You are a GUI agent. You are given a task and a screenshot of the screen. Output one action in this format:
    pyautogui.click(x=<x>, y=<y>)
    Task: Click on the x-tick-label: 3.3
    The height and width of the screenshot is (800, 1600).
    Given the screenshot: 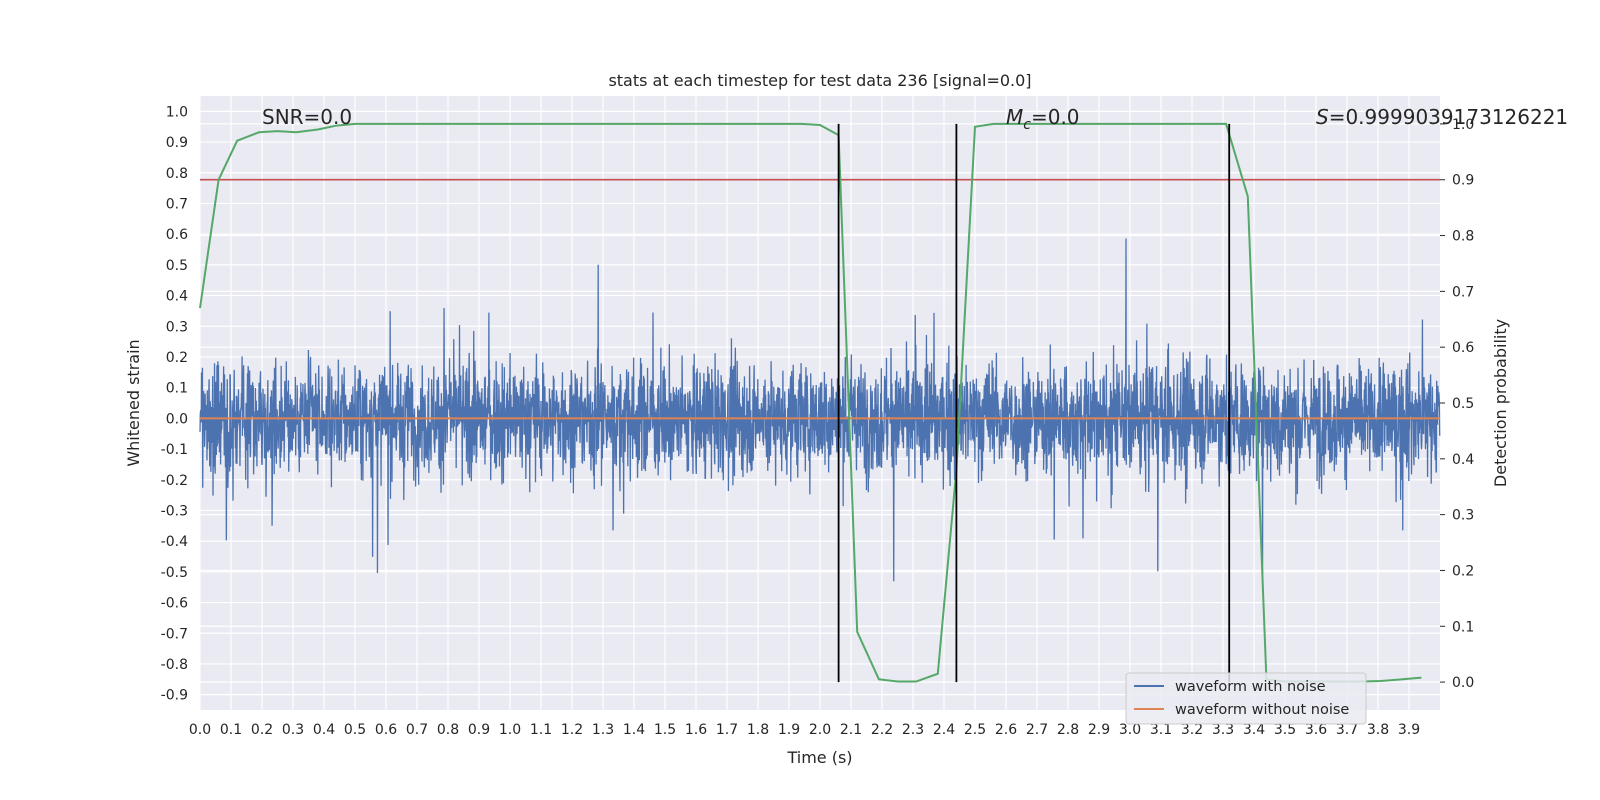 What is the action you would take?
    pyautogui.click(x=1223, y=730)
    